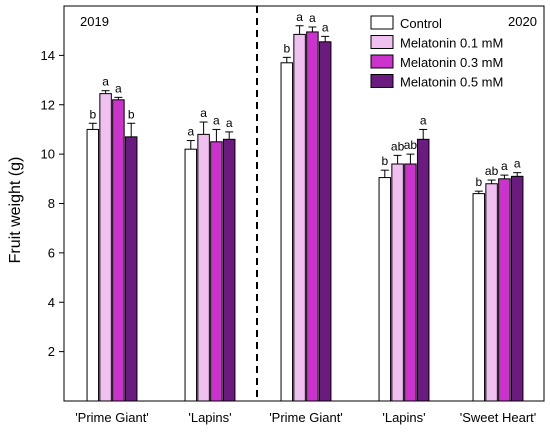 This screenshot has height=433, width=550. Describe the element at coordinates (15, 210) in the screenshot. I see `y-axis-label: Fruit weight (g)` at that location.